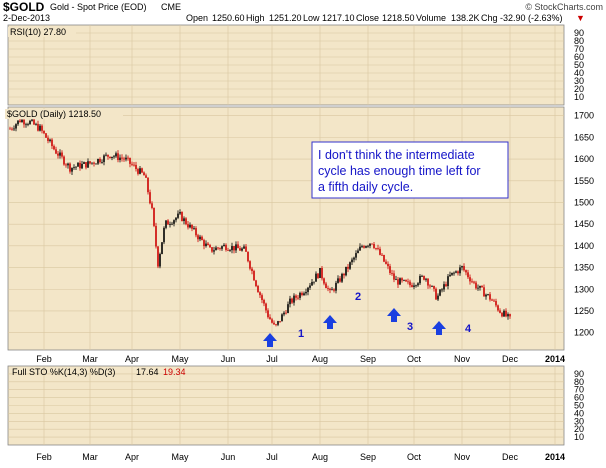 The image size is (606, 468). I want to click on stochastic-x-tick-label: Oct, so click(414, 457).